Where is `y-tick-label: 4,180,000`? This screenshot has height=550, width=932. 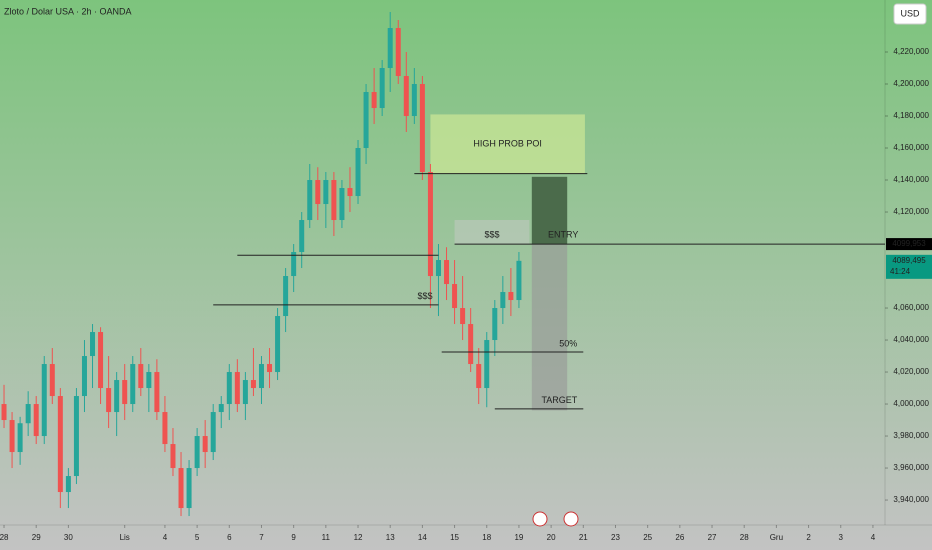 y-tick-label: 4,180,000 is located at coordinates (911, 115).